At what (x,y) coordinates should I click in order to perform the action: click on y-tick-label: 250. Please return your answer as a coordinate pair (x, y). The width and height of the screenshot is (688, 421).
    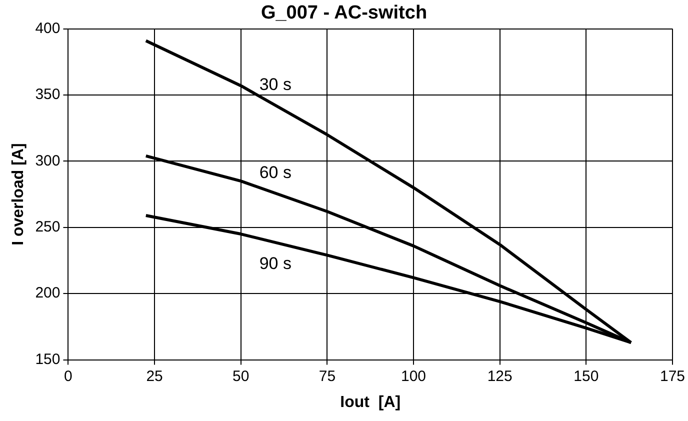
    Looking at the image, I should click on (47, 227).